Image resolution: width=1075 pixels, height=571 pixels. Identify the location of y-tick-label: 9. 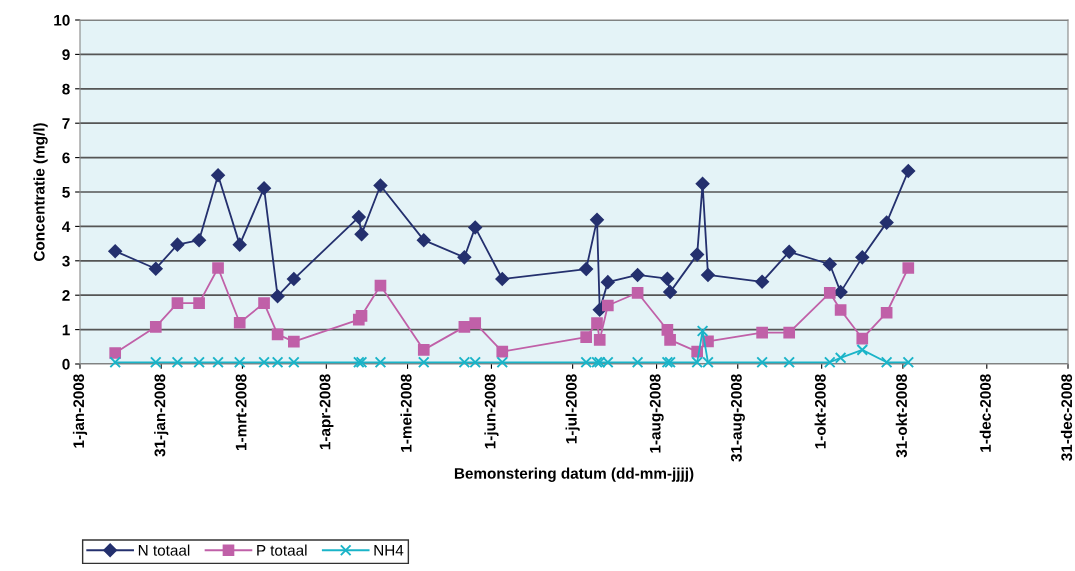
(66, 55).